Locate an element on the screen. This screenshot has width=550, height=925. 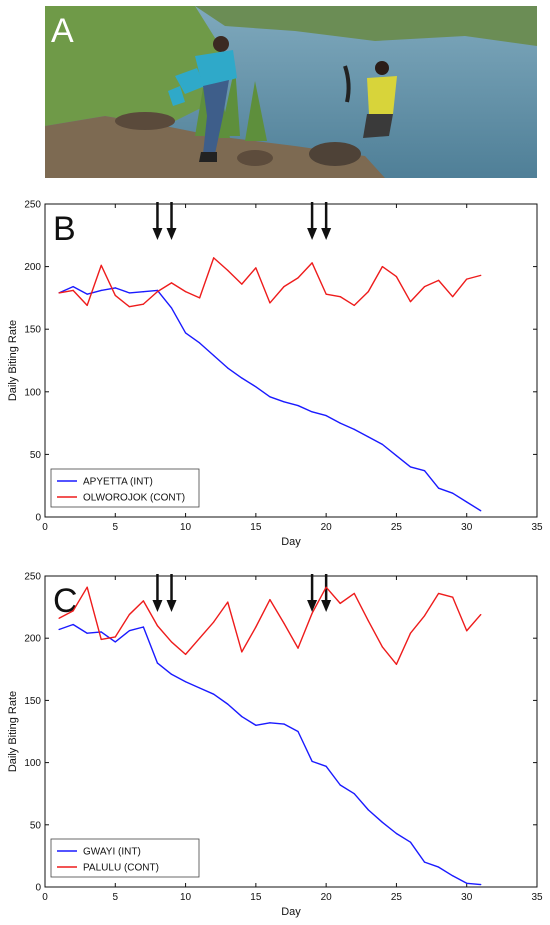
x-tick-label: 35 is located at coordinates (537, 527).